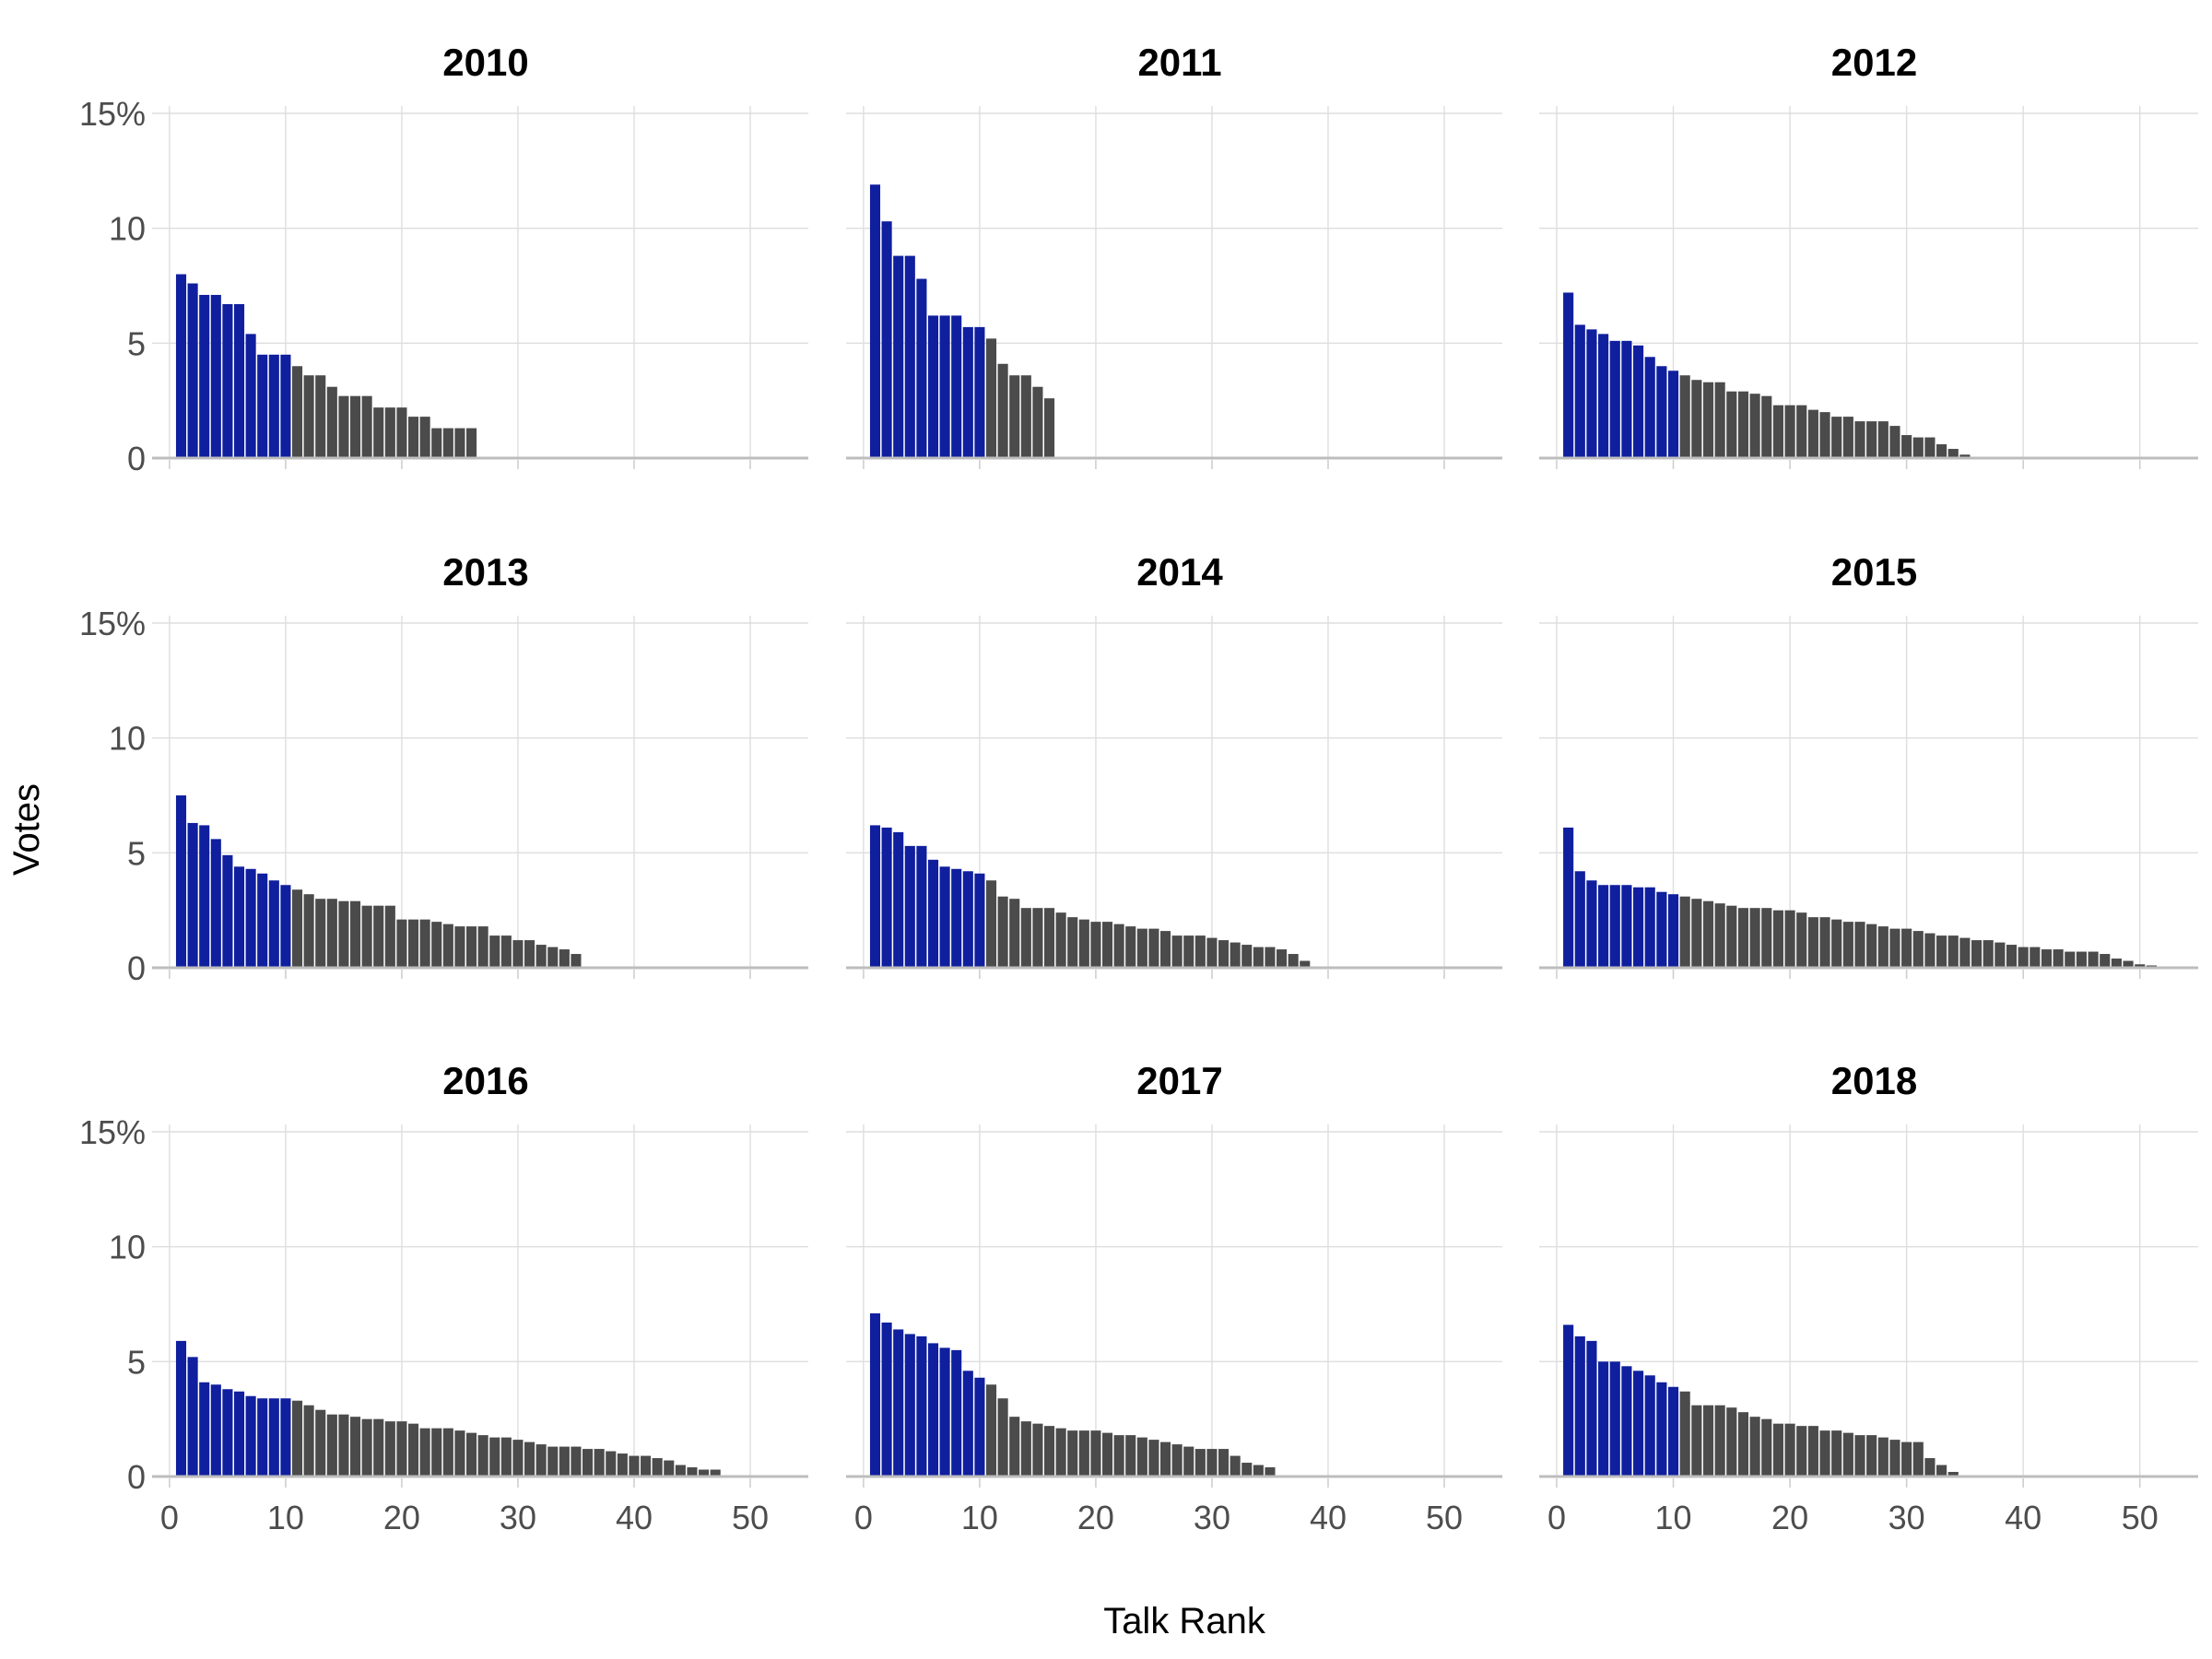  I want to click on x-tick-label: 0, so click(169, 1517).